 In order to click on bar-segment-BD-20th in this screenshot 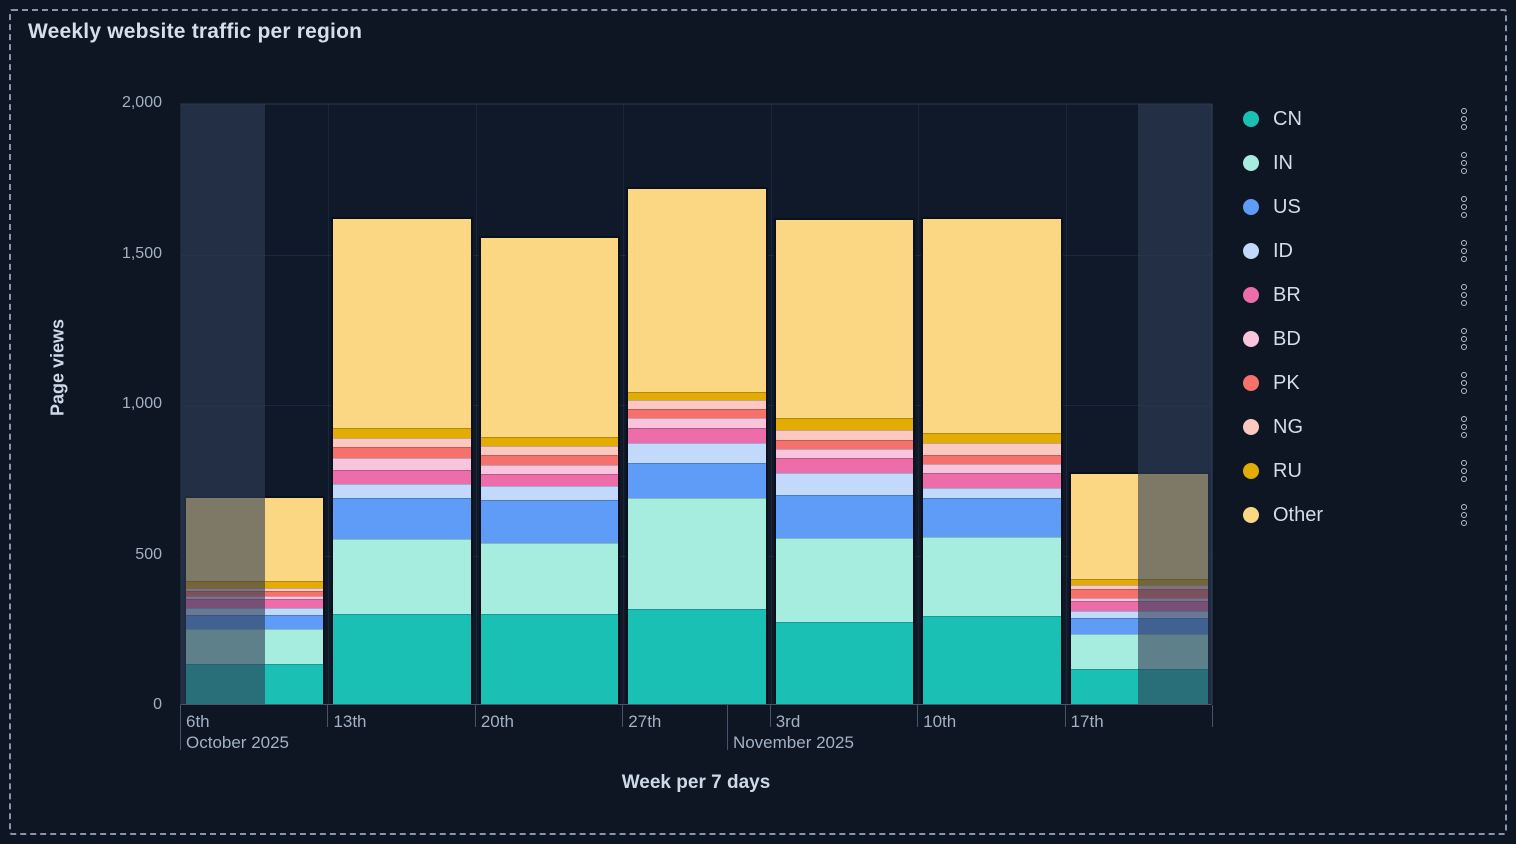, I will do `click(549, 470)`.